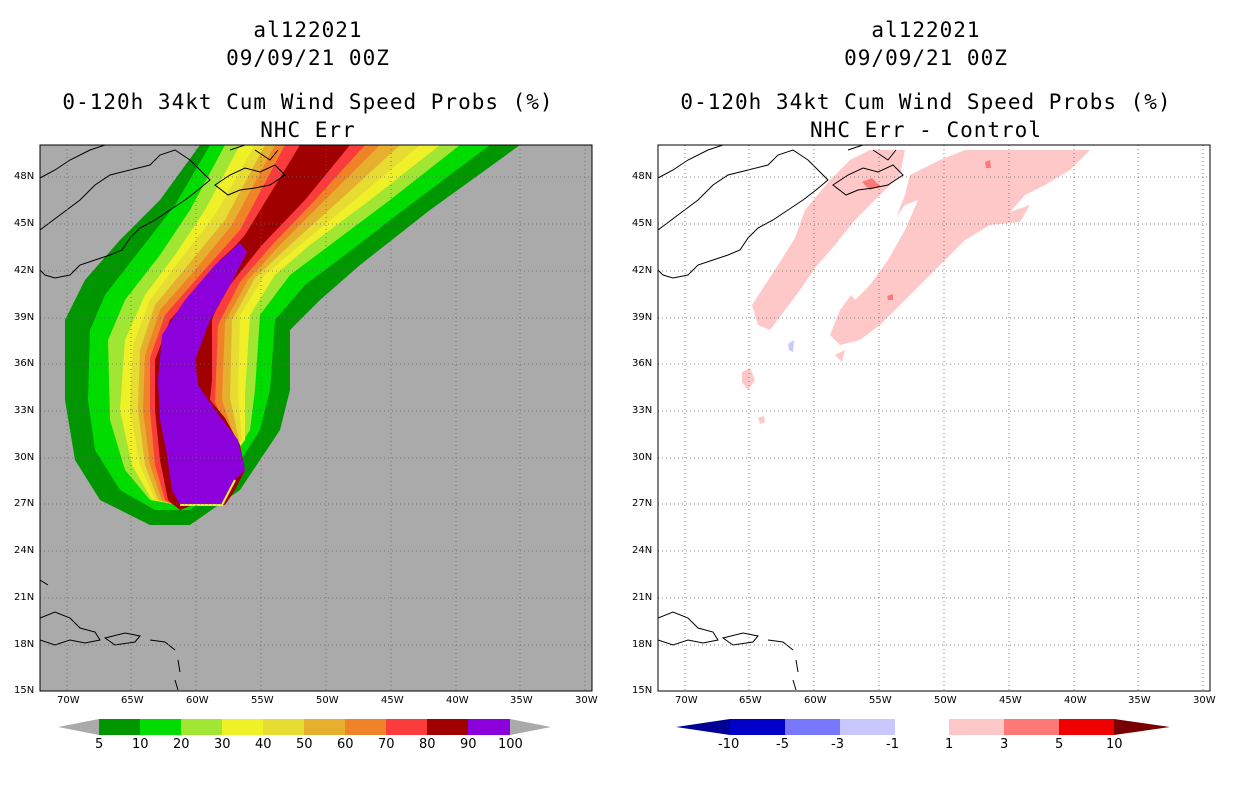  I want to click on diff-positive-west, so click(828, 240).